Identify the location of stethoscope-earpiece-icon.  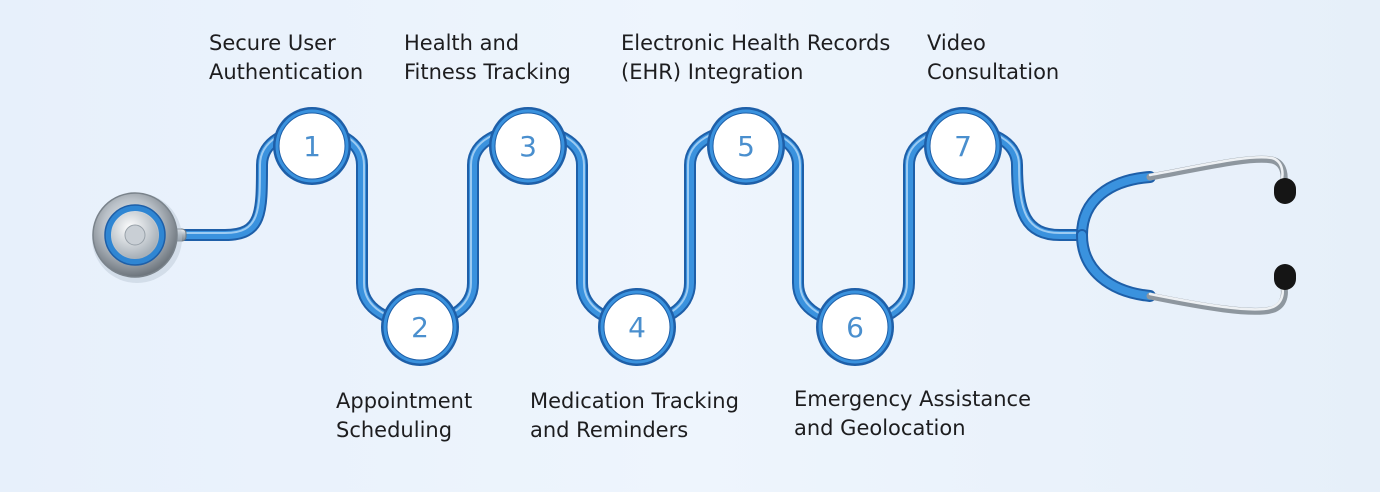
(1186, 235).